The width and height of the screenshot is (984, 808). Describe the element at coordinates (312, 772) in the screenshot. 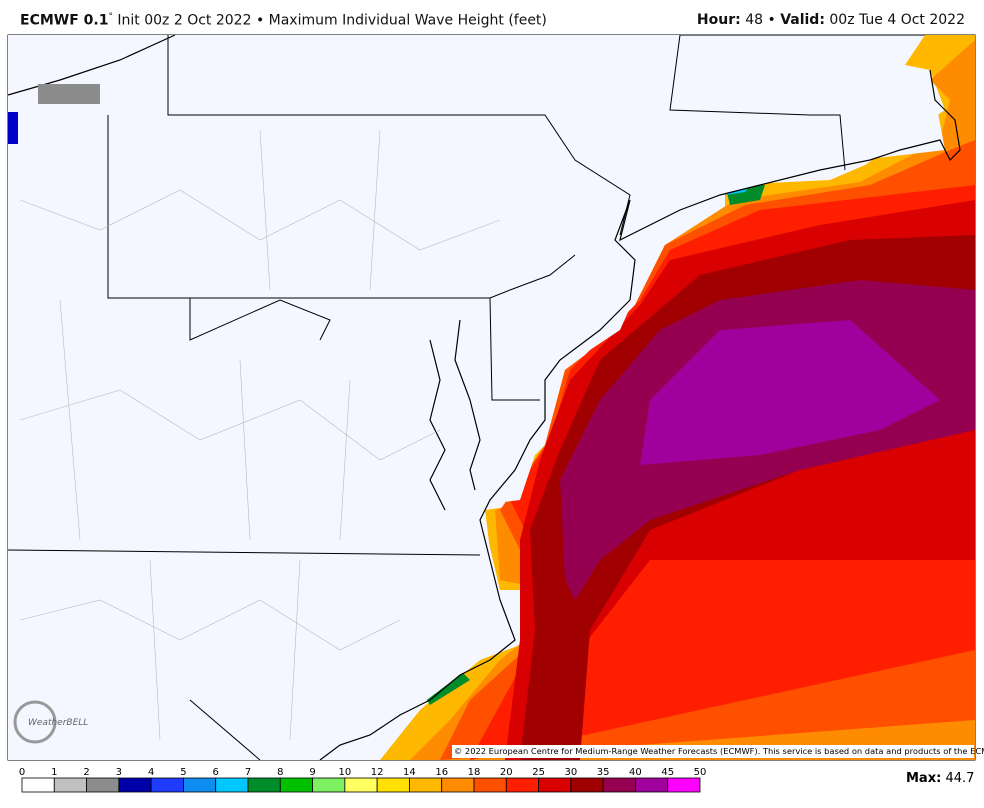

I see `colorbar-label: 9` at that location.